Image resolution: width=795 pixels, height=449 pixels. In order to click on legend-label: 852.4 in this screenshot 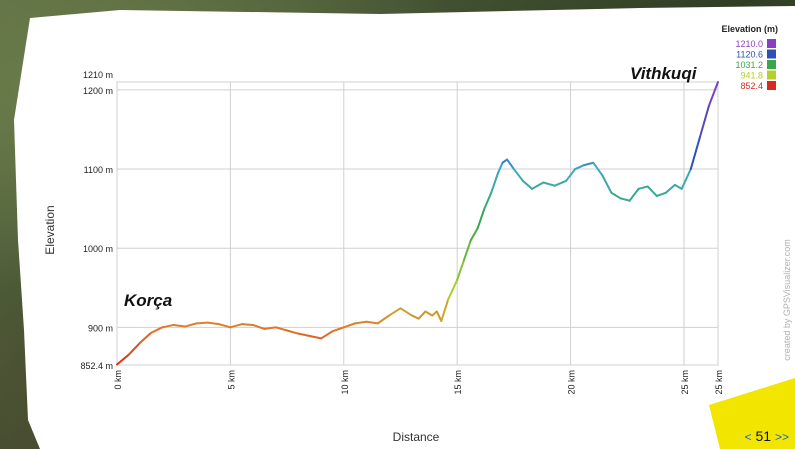, I will do `click(751, 86)`.